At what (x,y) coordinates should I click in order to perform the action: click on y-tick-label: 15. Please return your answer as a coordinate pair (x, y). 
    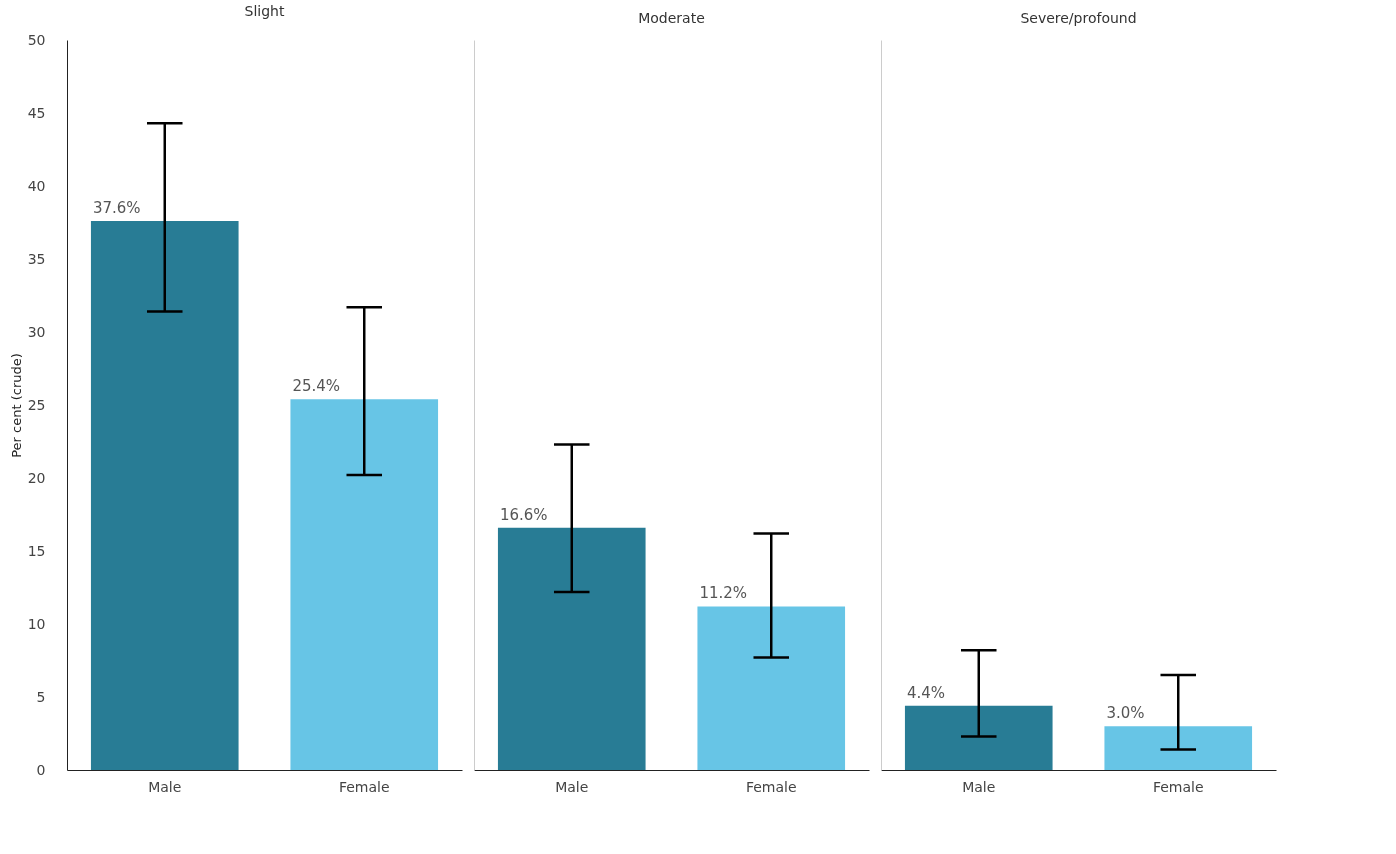
    Looking at the image, I should click on (36, 550).